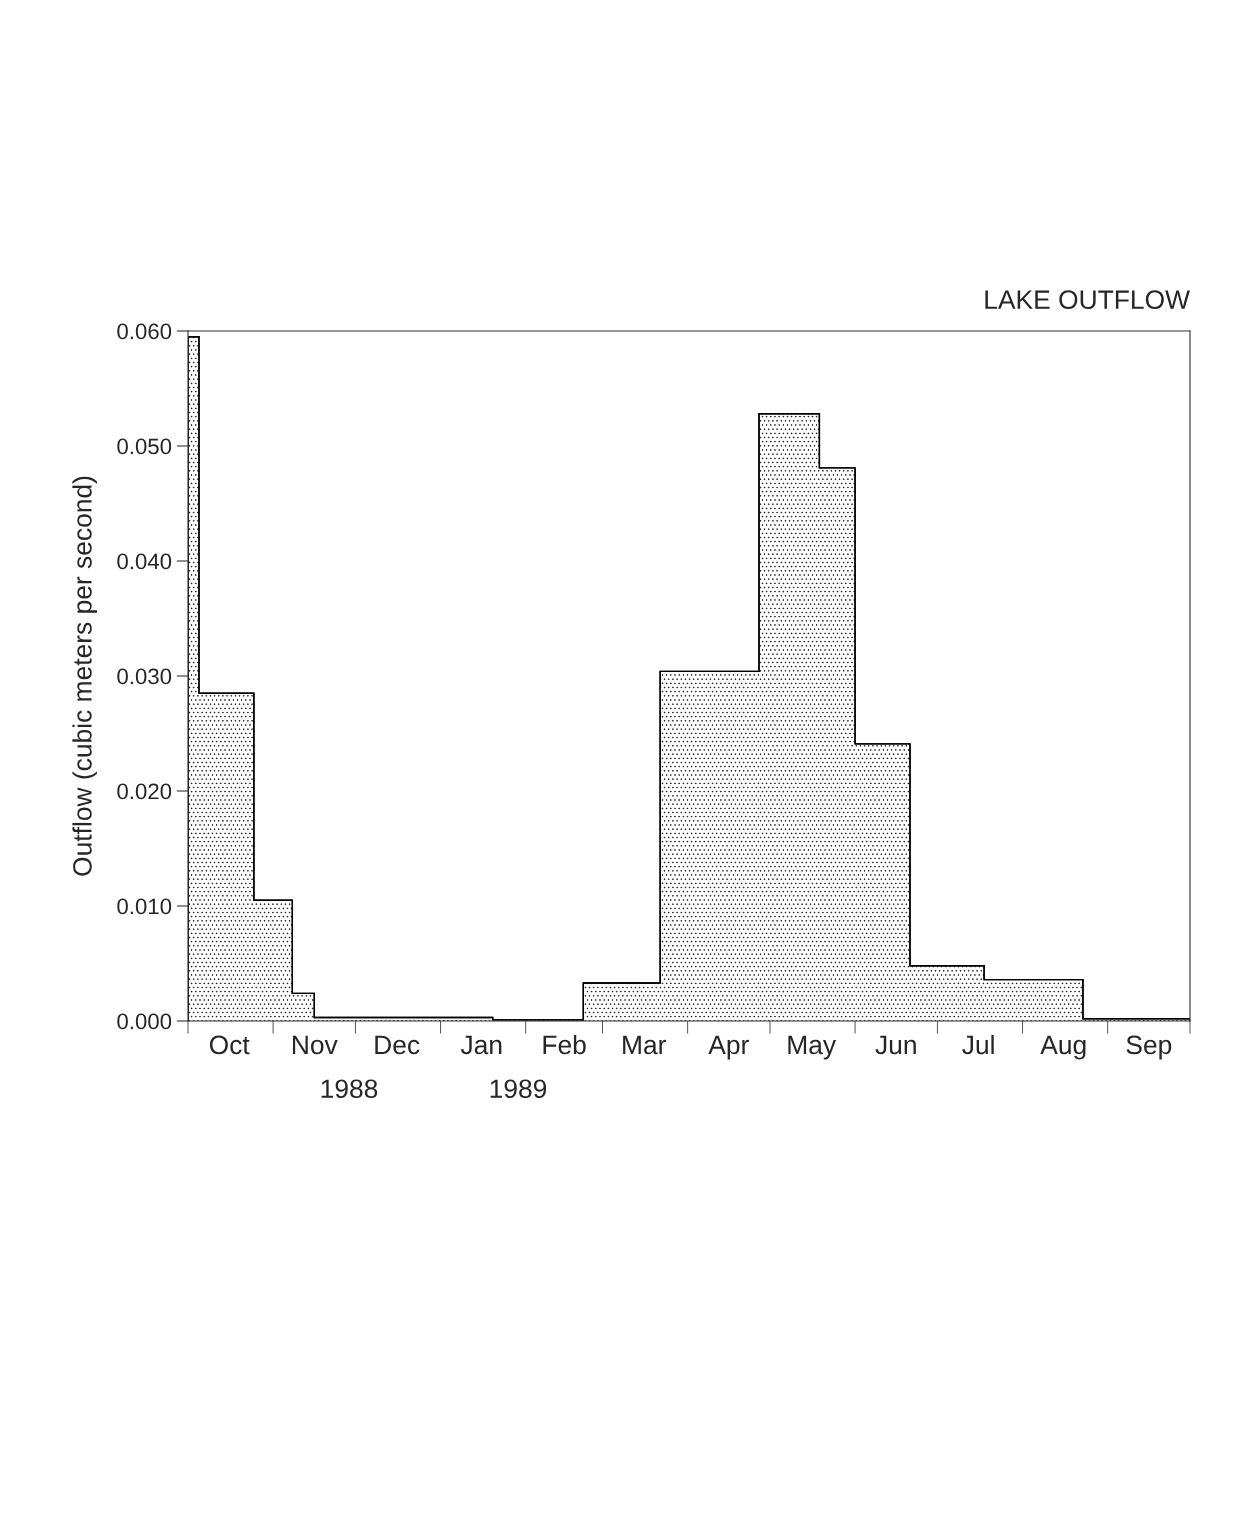 The width and height of the screenshot is (1241, 1521). What do you see at coordinates (349, 1089) in the screenshot?
I see `text: 1988` at bounding box center [349, 1089].